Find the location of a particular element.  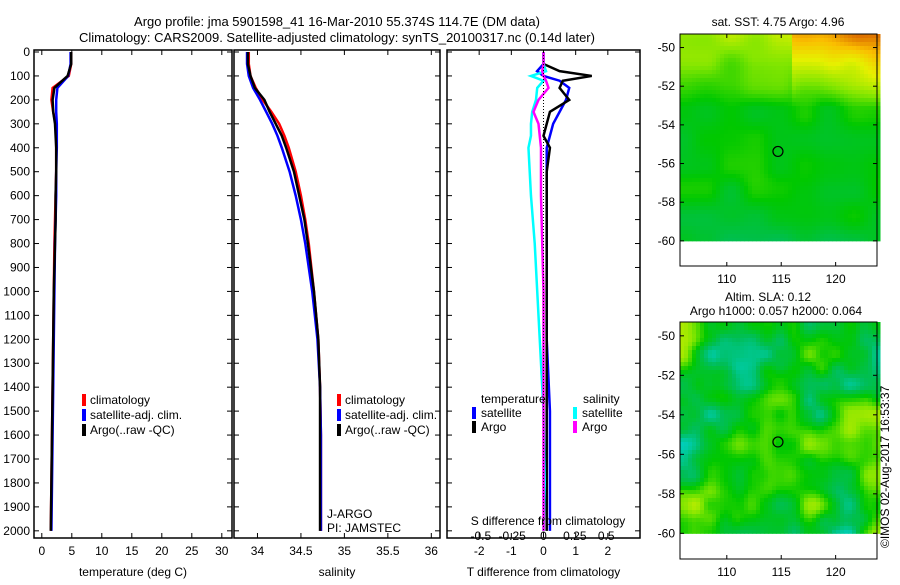

lat-tick-label: -60 is located at coordinates (667, 241).